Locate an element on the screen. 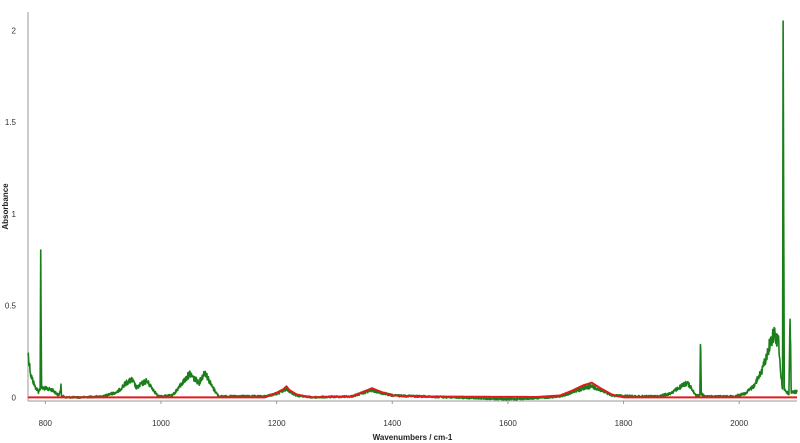 The image size is (800, 443). y-tick-label: 1 is located at coordinates (14, 214).